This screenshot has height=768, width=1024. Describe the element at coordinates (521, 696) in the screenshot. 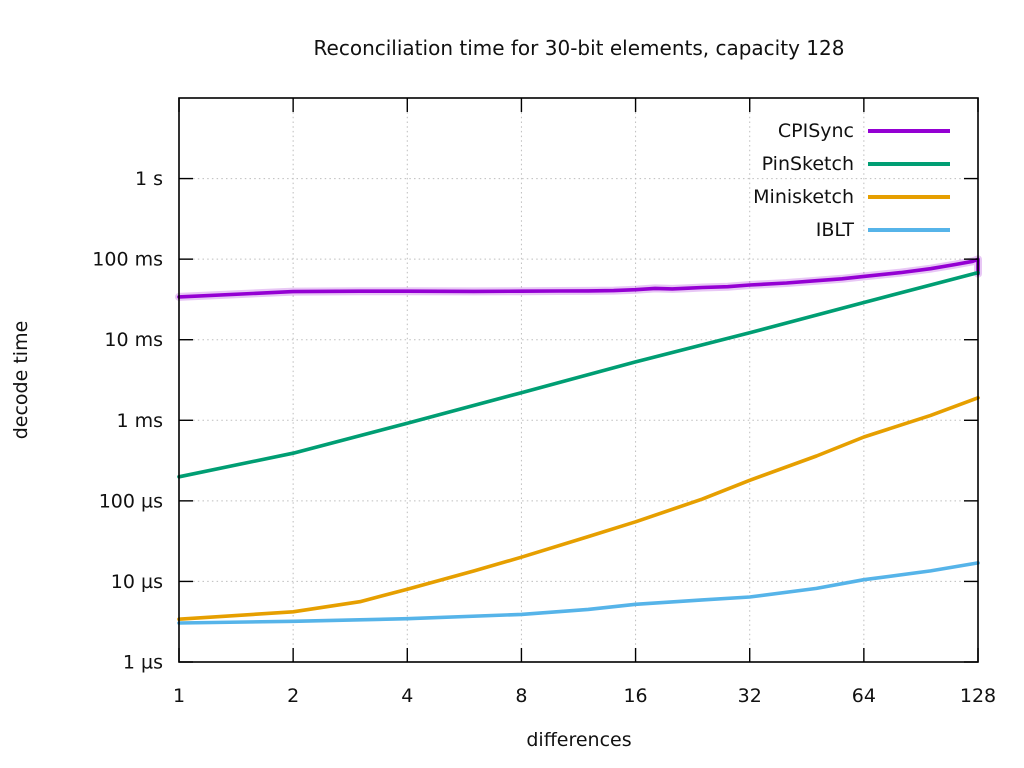

I see `x-tick-label: 8` at that location.